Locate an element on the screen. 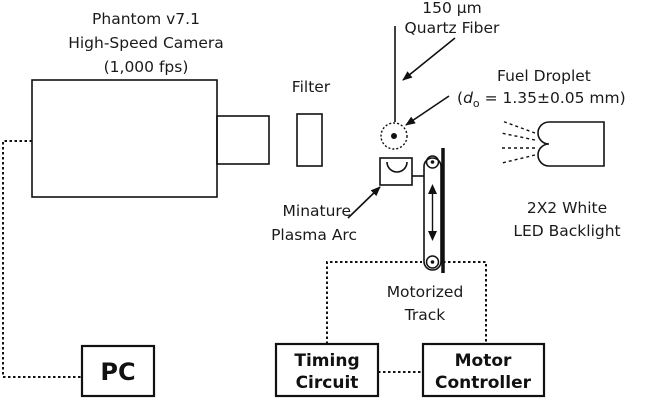  droplet-diameter-value: = 1.35±0.05 mm) is located at coordinates (553, 98).